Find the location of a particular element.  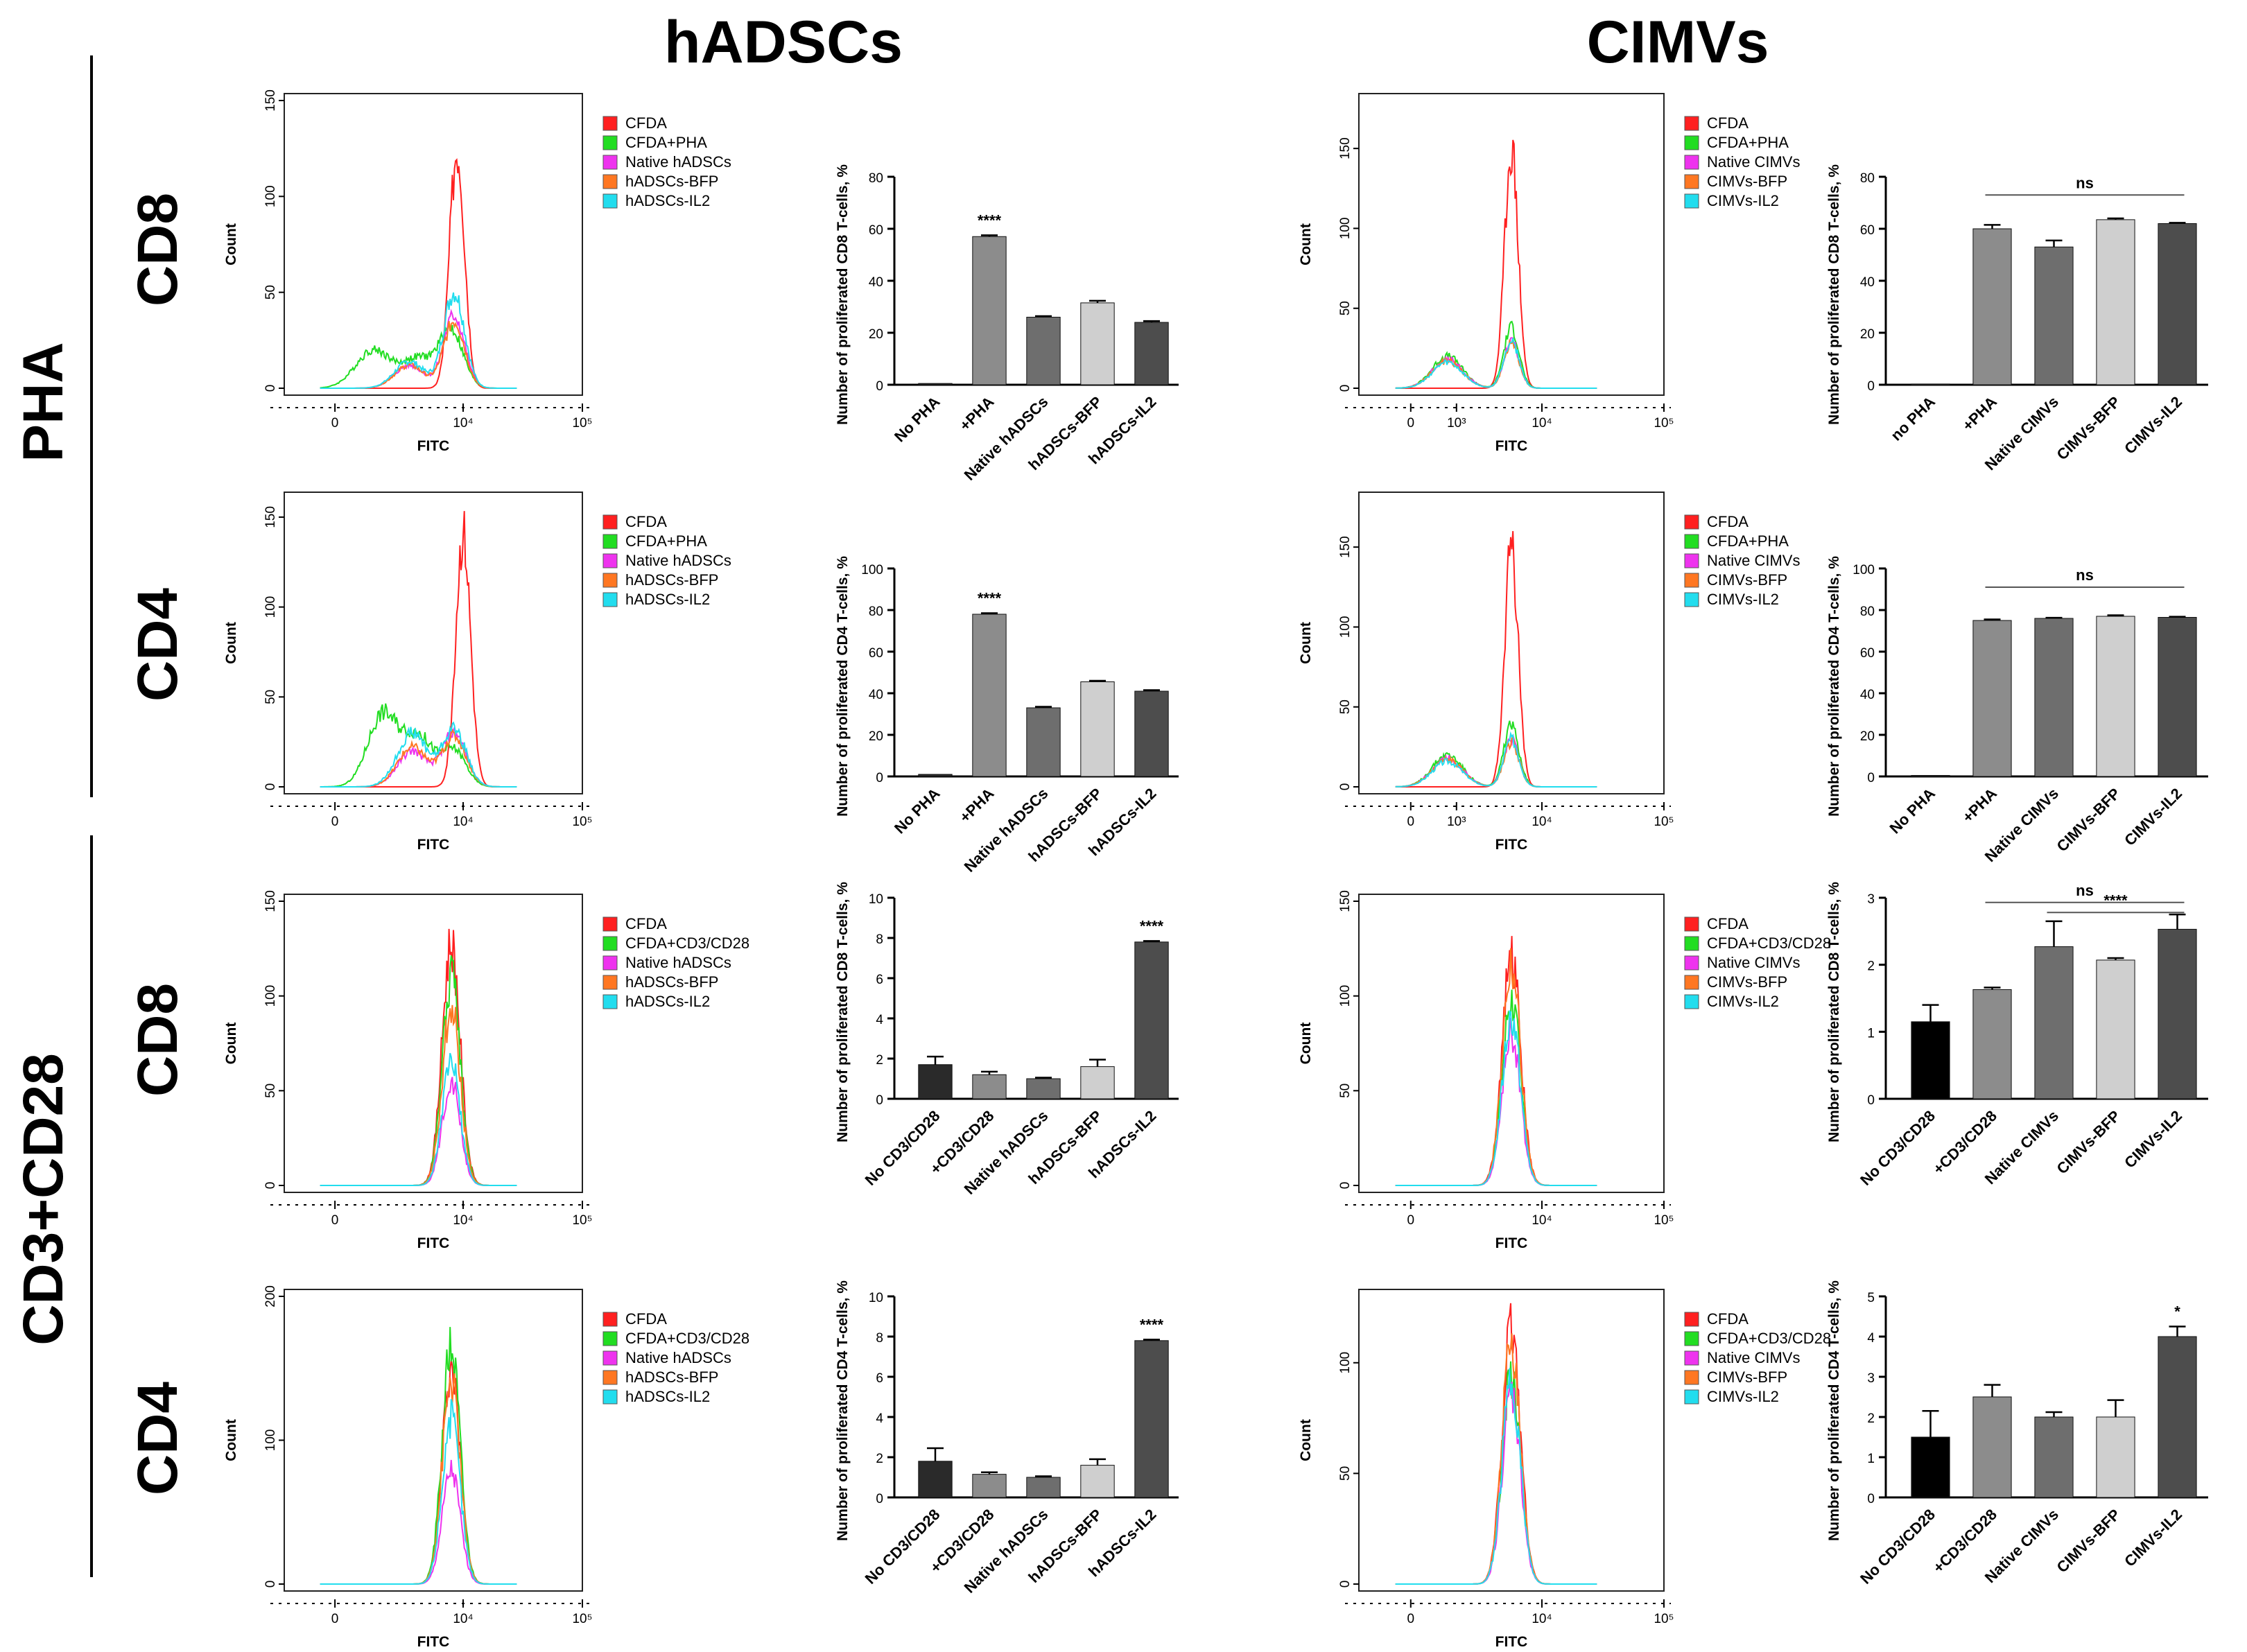

legend-label-cimvs-bfp: CIMVs-BFP is located at coordinates (1747, 1377).